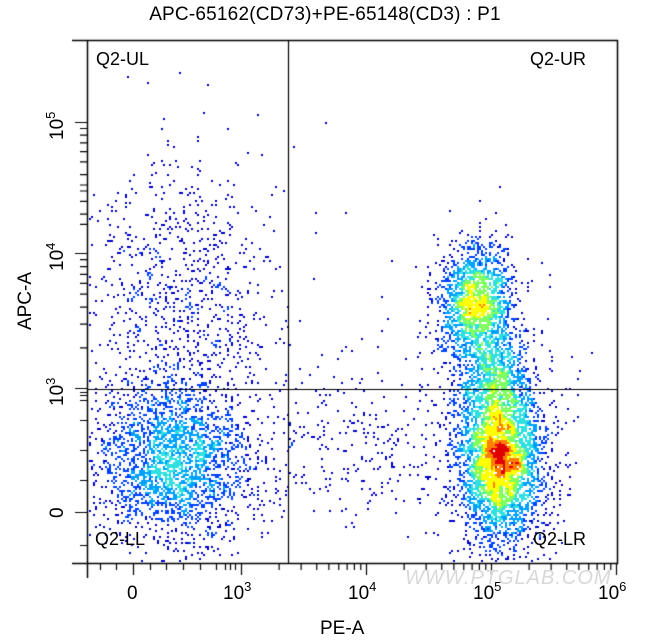  I want to click on y-tick-label: 10³, so click(55, 391).